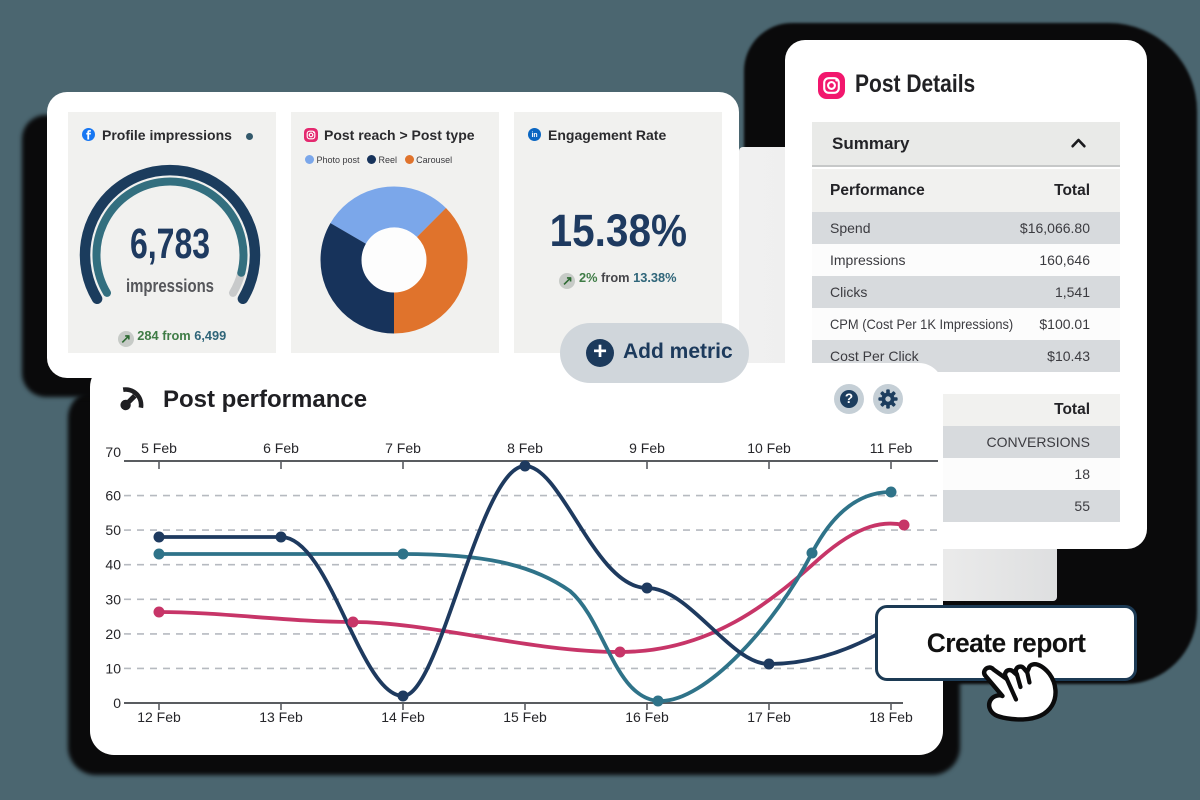  What do you see at coordinates (113, 634) in the screenshot?
I see `svg-text: 20` at bounding box center [113, 634].